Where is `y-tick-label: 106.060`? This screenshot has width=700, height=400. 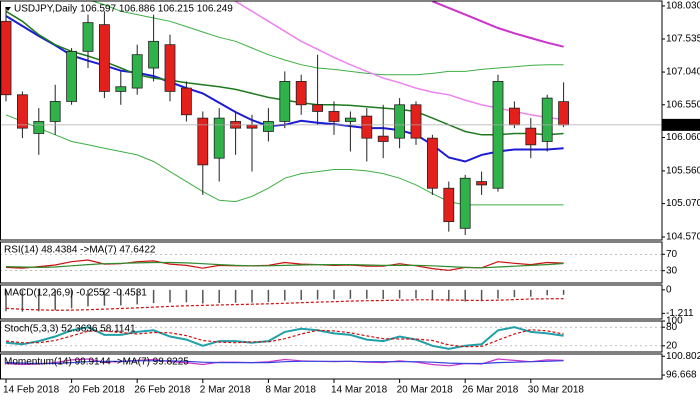
y-tick-label: 106.060 is located at coordinates (683, 137).